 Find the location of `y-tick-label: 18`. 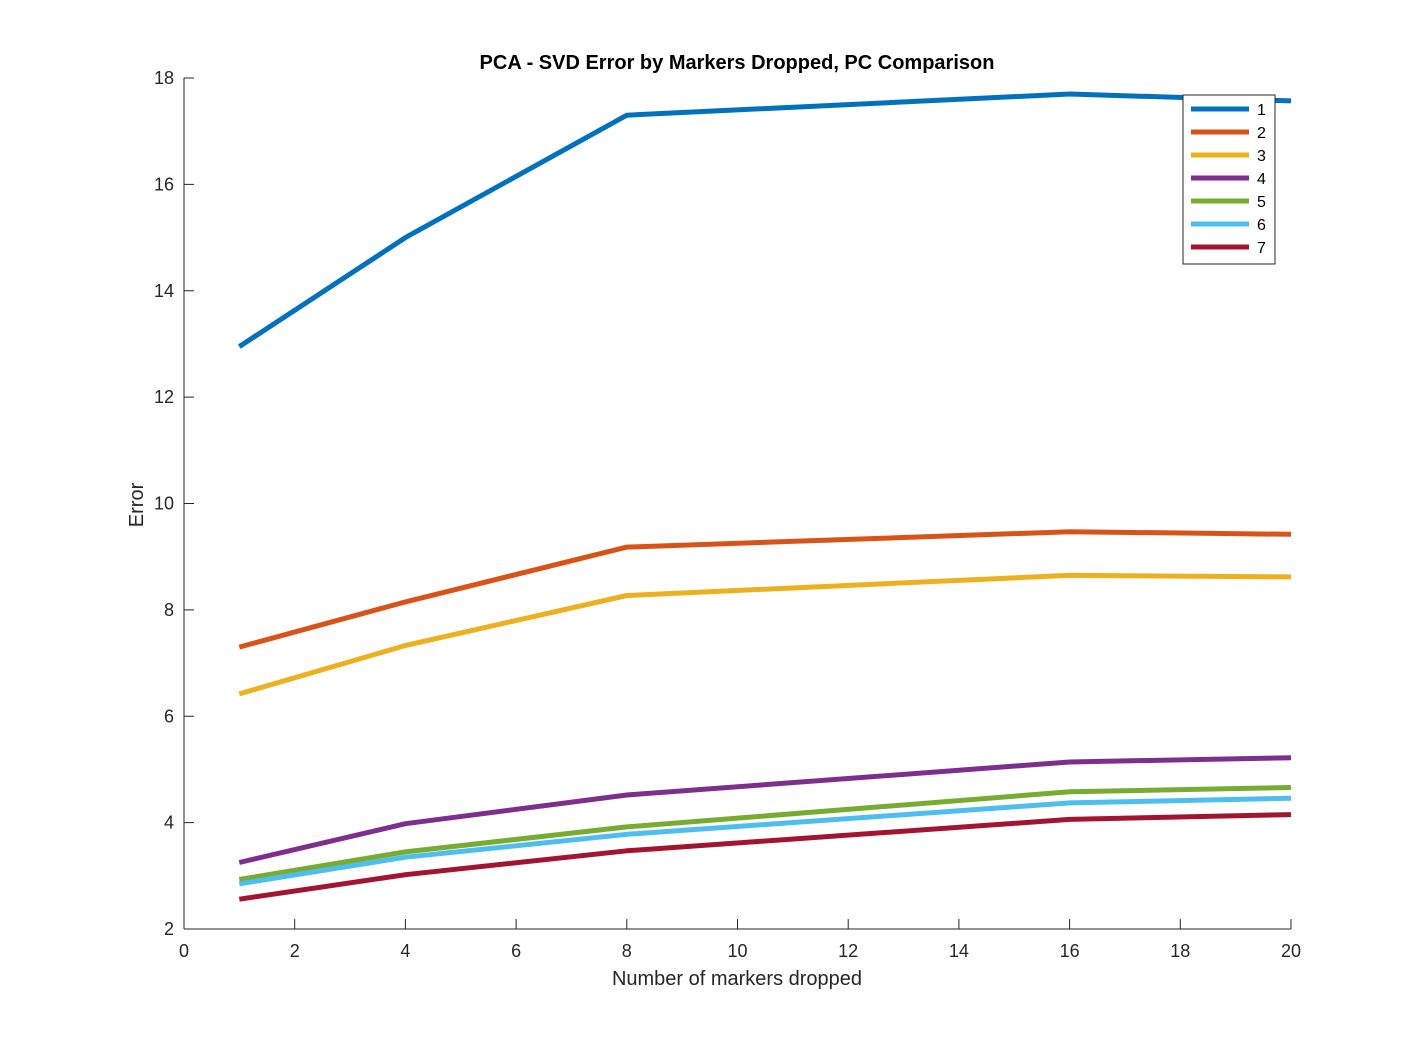

y-tick-label: 18 is located at coordinates (164, 78).